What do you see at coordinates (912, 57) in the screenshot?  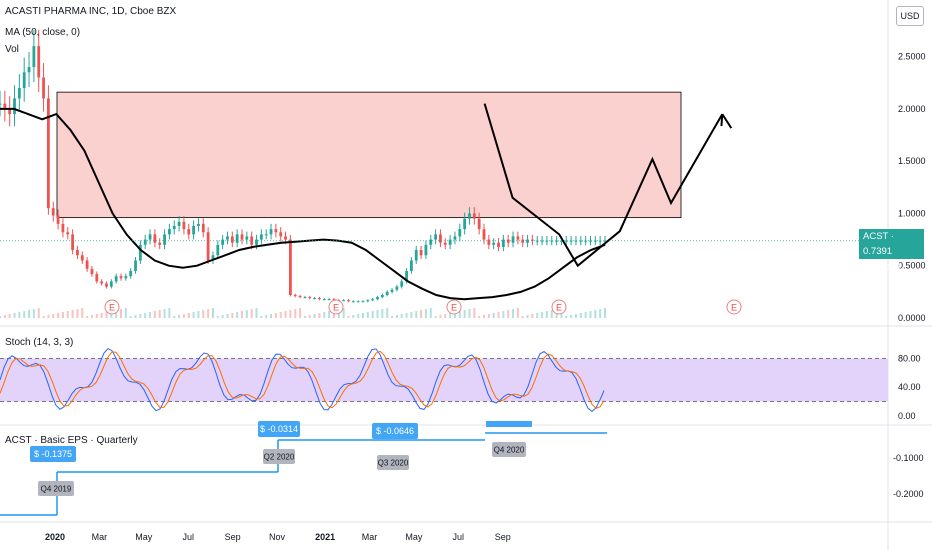 I see `y-tick-label: 2.5000` at bounding box center [912, 57].